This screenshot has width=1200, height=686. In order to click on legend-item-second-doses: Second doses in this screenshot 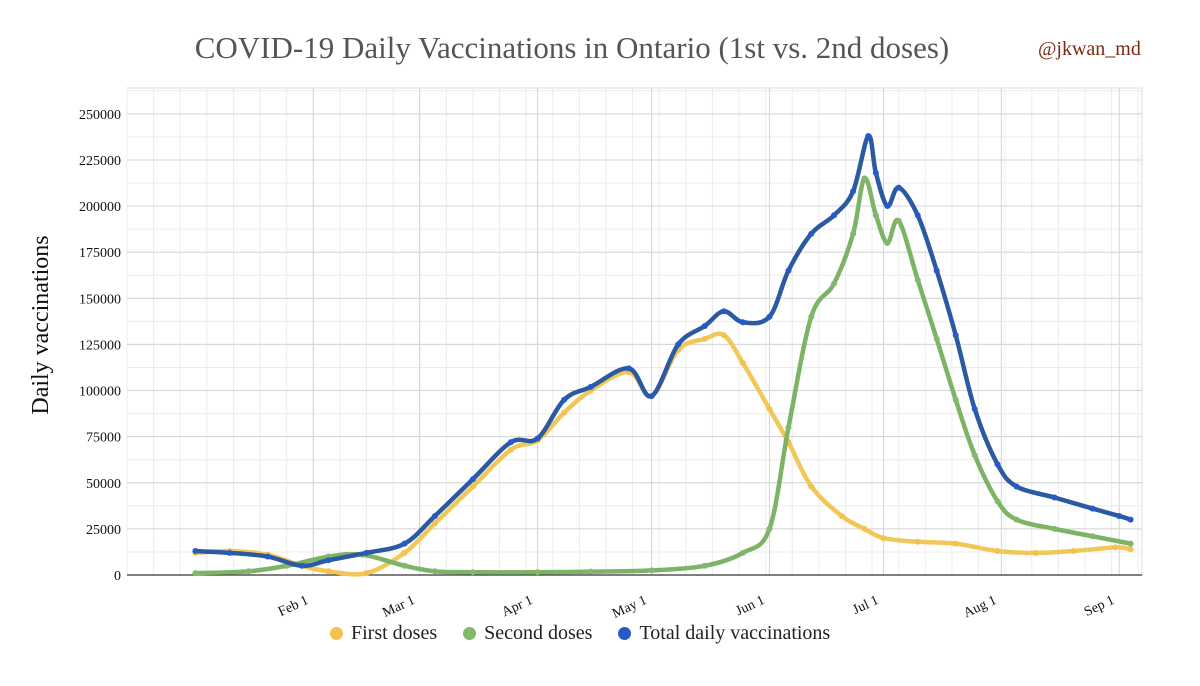, I will do `click(527, 633)`.